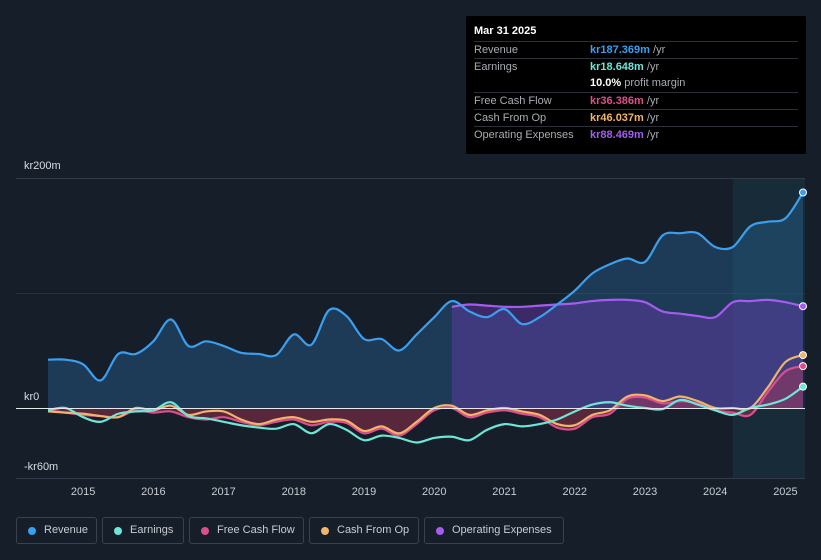 This screenshot has height=560, width=821. I want to click on tooltip-label: Revenue, so click(496, 50).